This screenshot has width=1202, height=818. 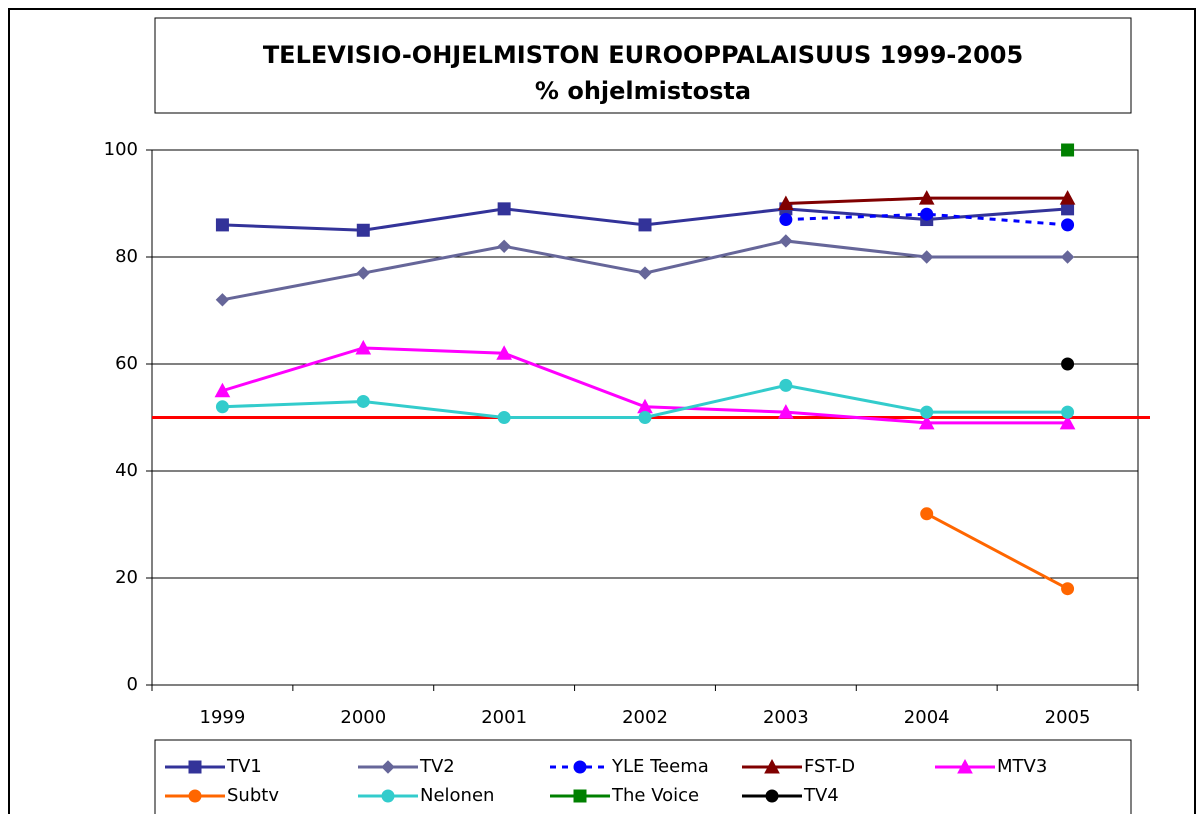 What do you see at coordinates (997, 551) in the screenshot?
I see `series-line` at bounding box center [997, 551].